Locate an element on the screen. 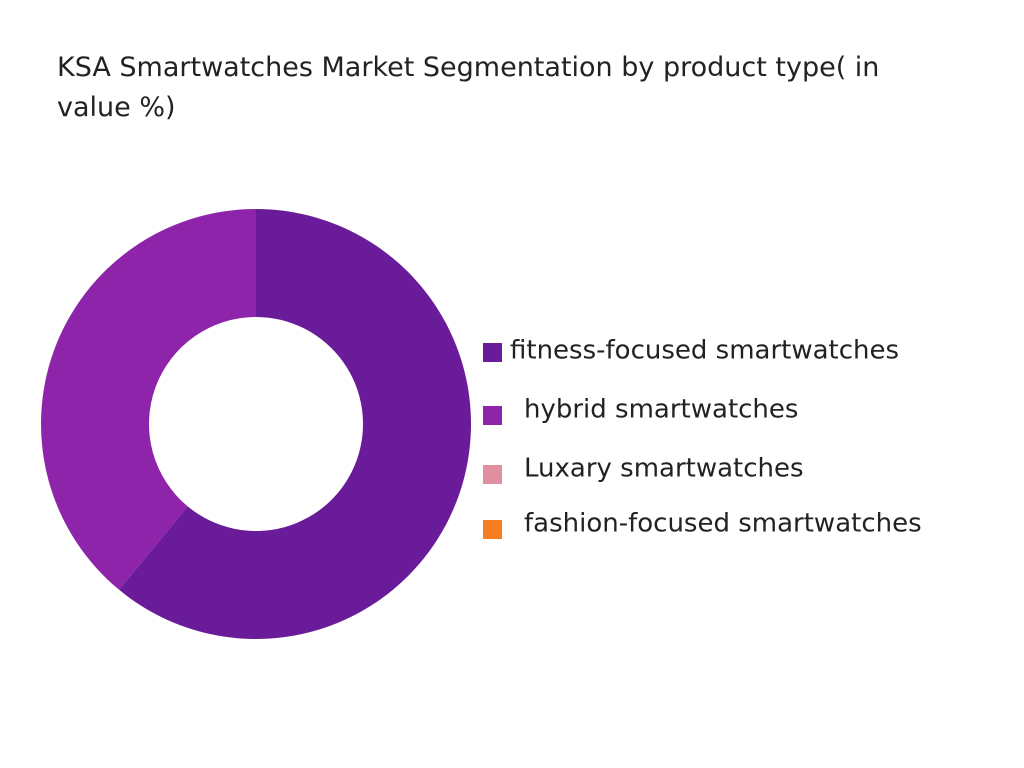 This screenshot has width=1024, height=768. legend-label: hybrid smartwatches is located at coordinates (661, 410).